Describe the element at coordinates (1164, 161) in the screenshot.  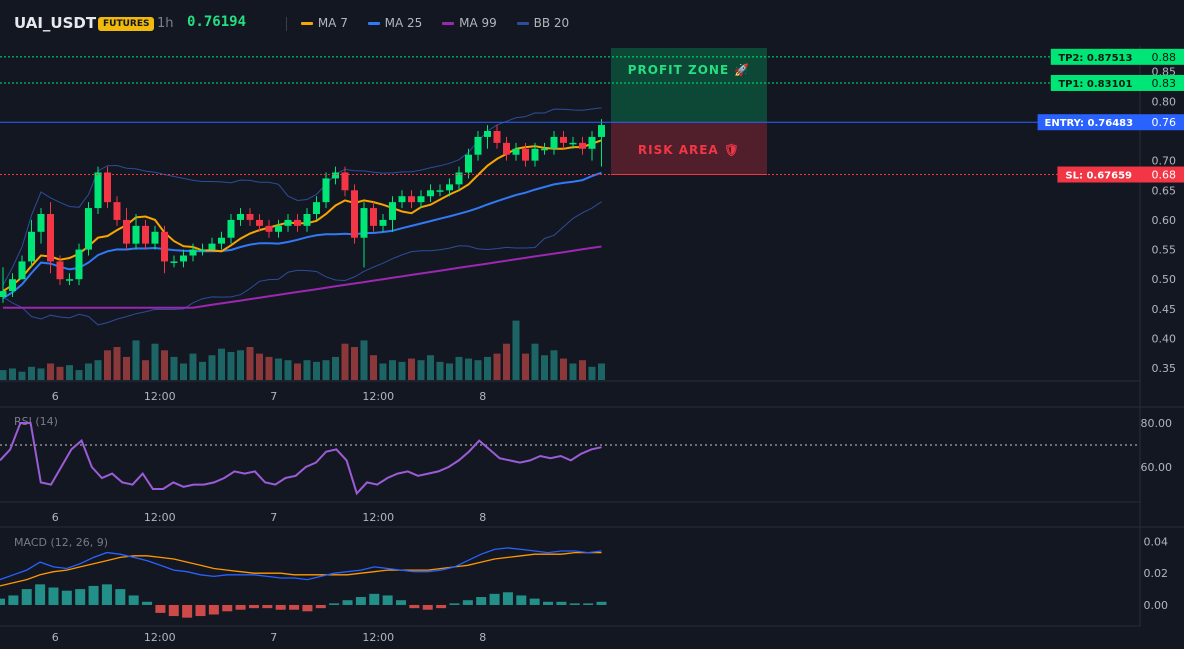
I see `price-tick-label: 0.70` at that location.